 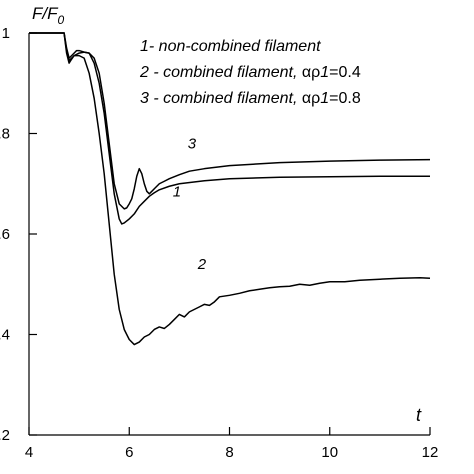 I want to click on legend-entry-3: 3 - combined filament, αρ1=0.8, so click(x=250, y=98).